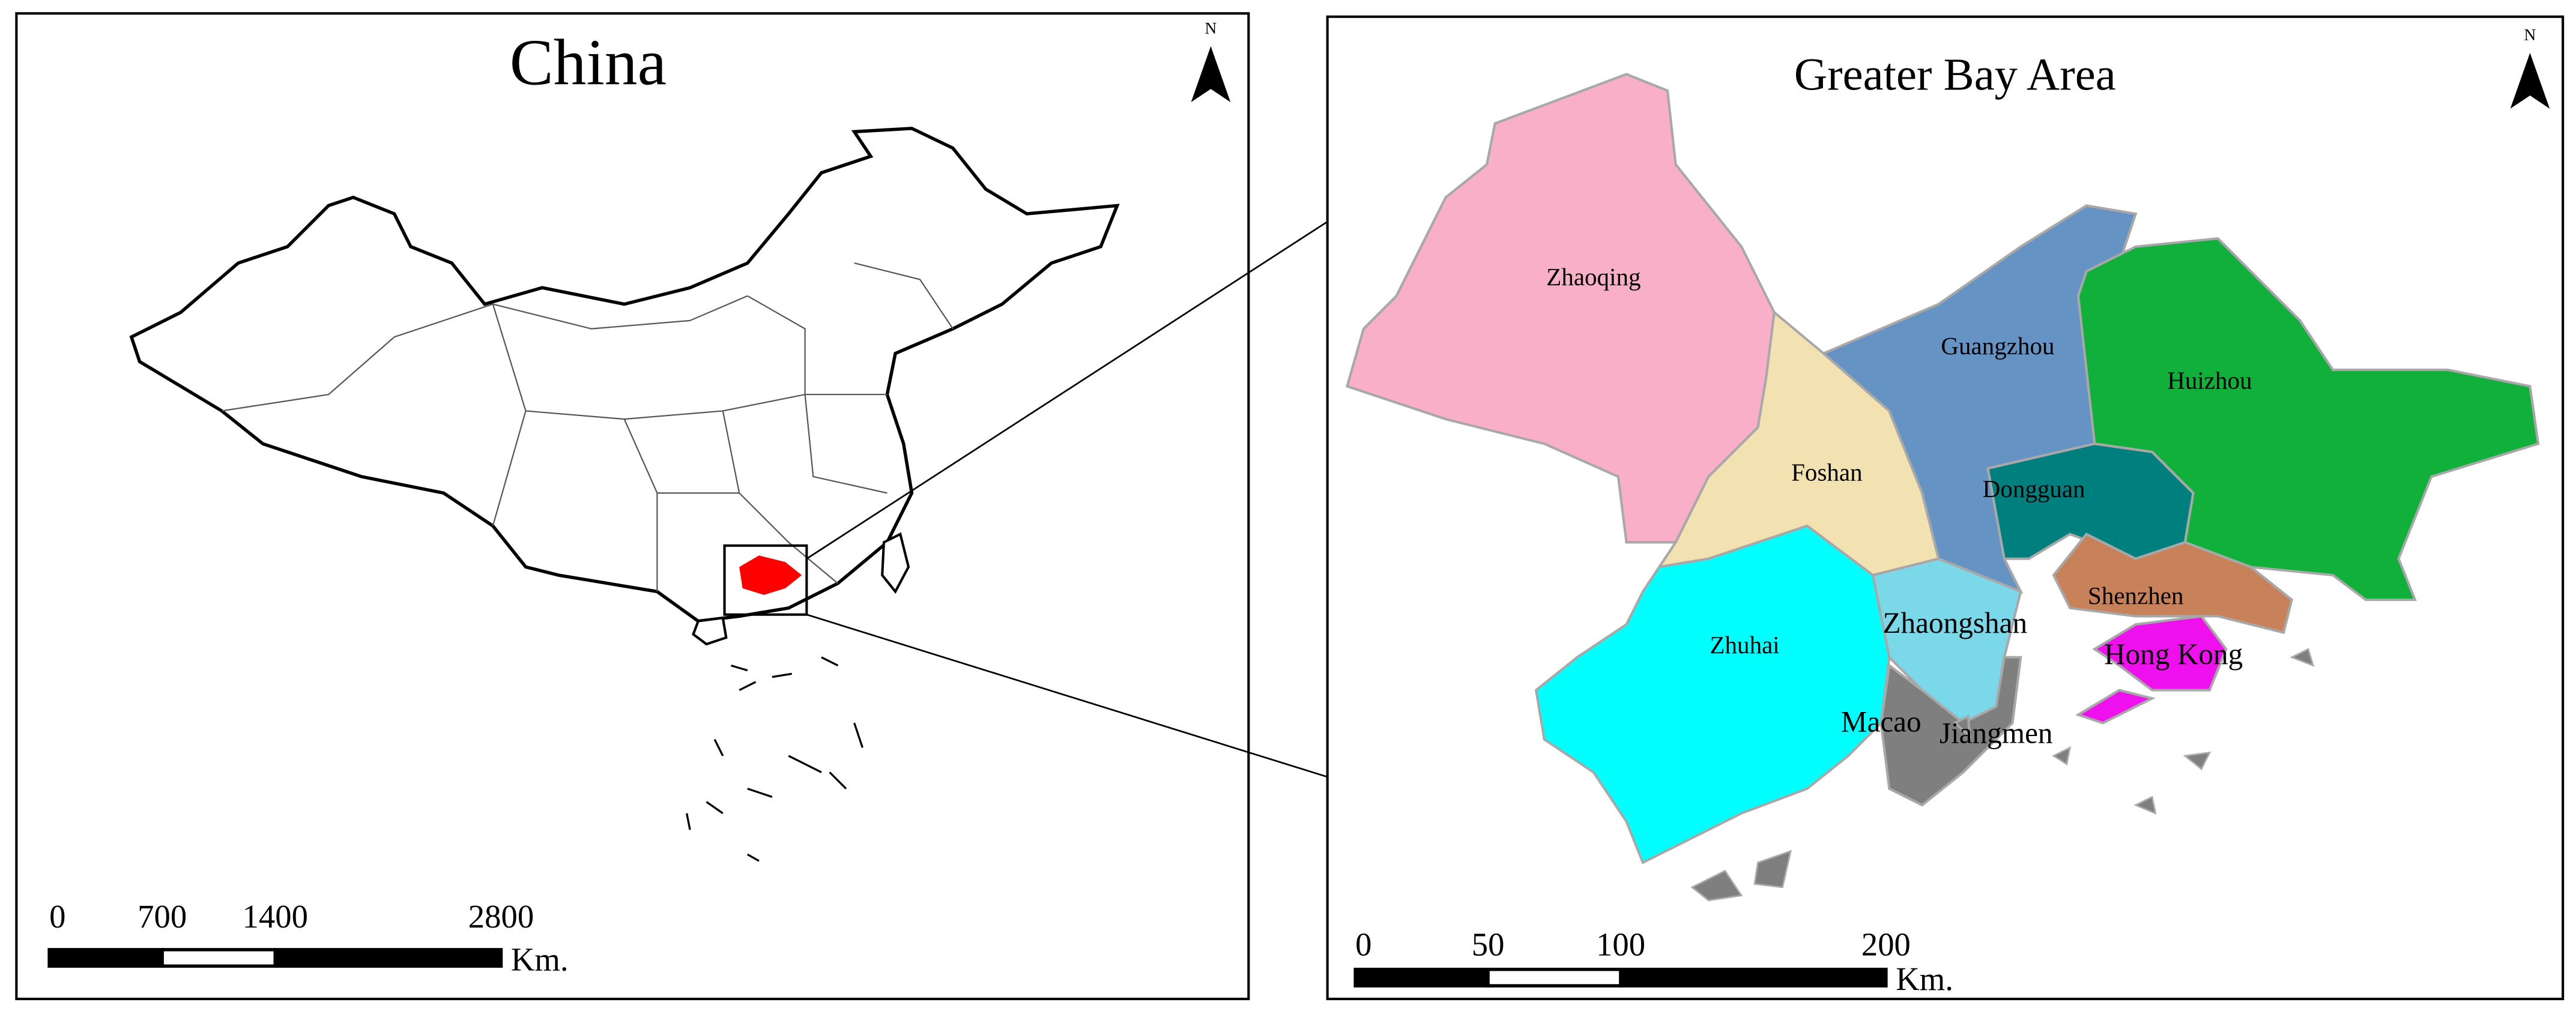  Describe the element at coordinates (1621, 944) in the screenshot. I see `scale-label: 100` at that location.